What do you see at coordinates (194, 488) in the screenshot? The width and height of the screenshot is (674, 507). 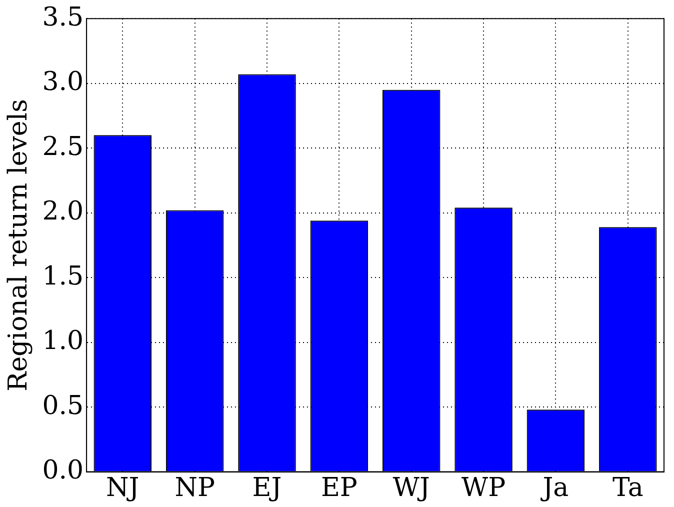 I see `x-tick-label: NP` at bounding box center [194, 488].